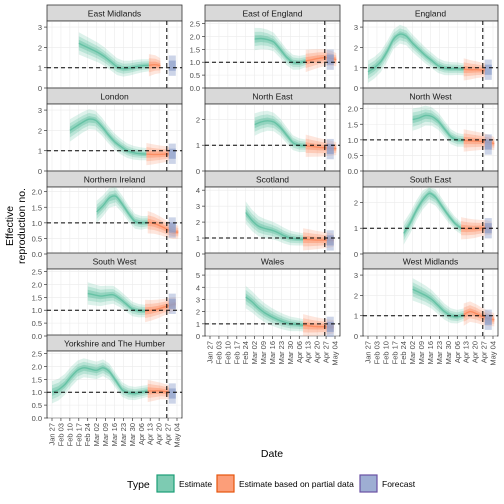  I want to click on facet-title: North West, so click(430, 97).